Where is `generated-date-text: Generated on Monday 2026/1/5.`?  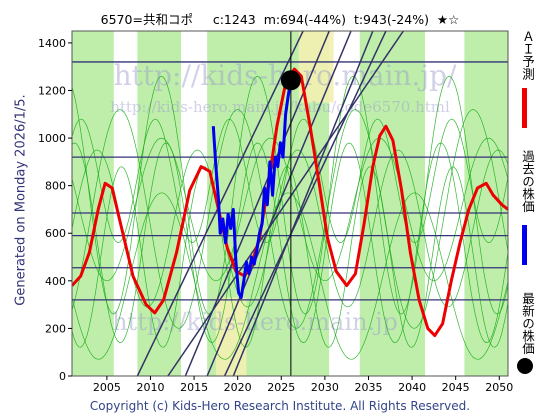 generated-date-text: Generated on Monday 2026/1/5. is located at coordinates (21, 200).